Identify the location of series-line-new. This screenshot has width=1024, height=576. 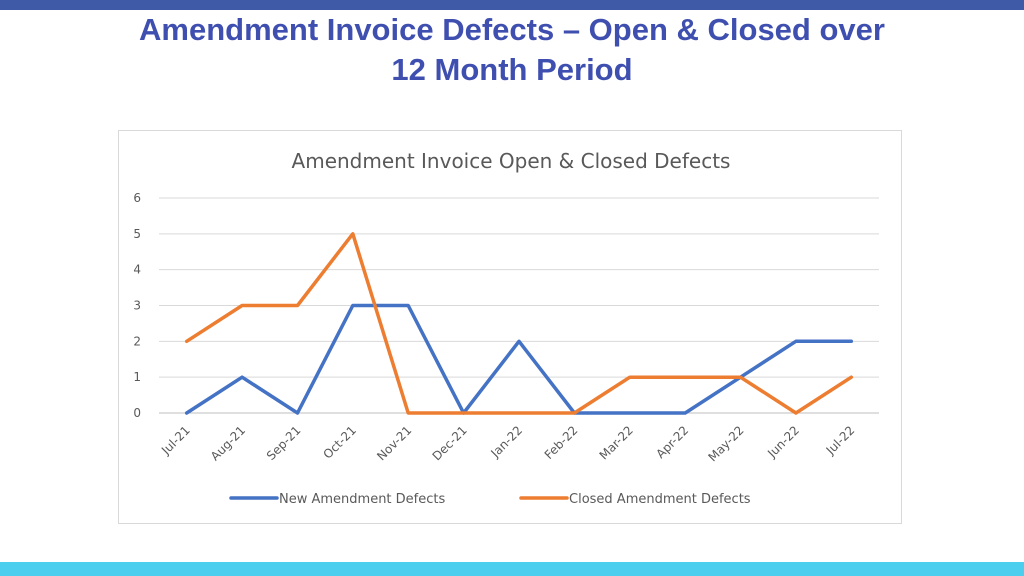
(519, 359).